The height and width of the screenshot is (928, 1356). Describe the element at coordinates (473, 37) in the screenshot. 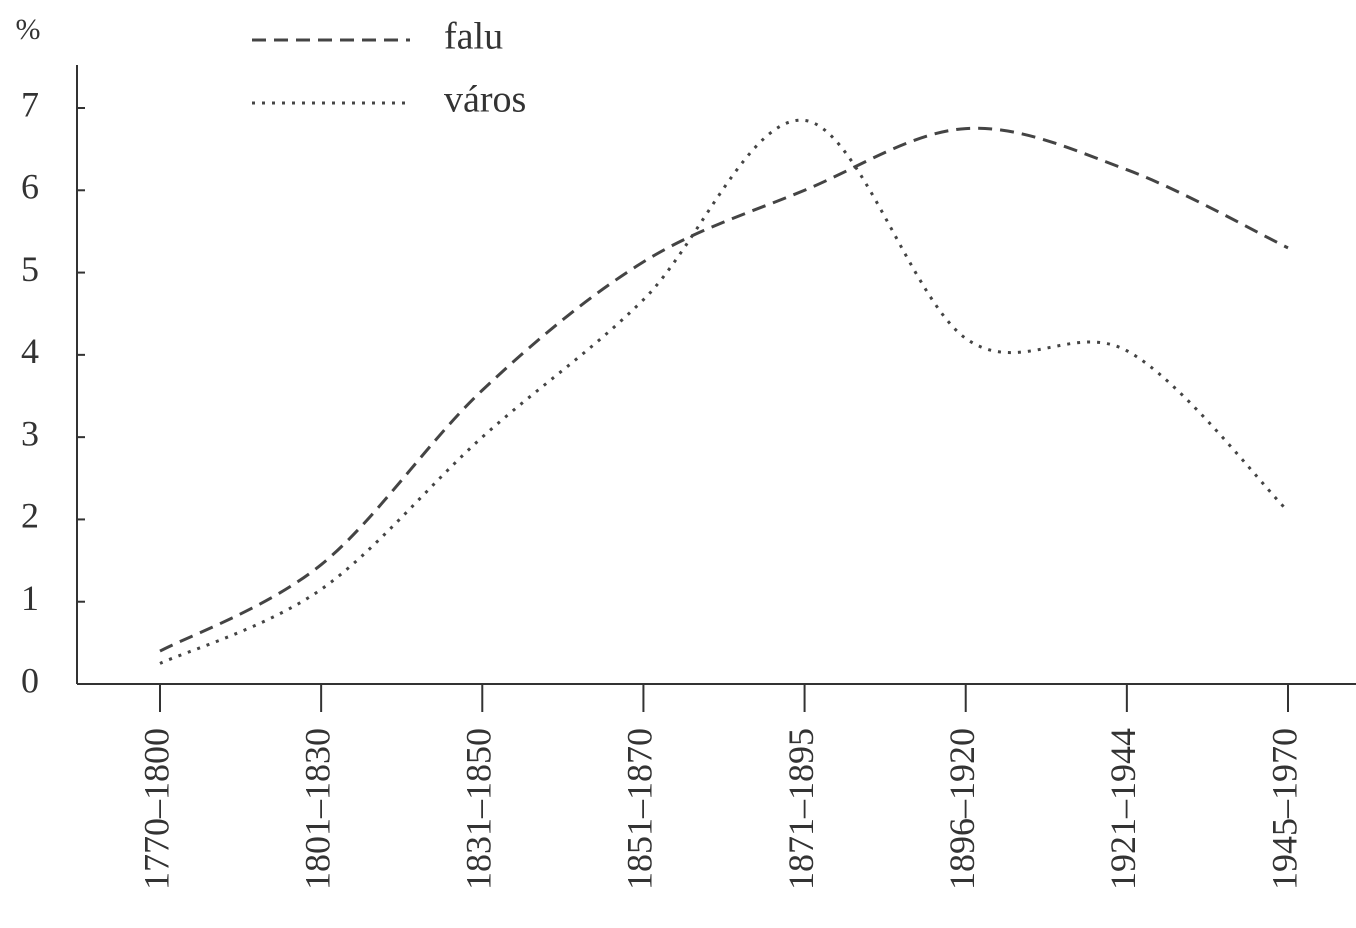

I see `legend-label: falu` at that location.